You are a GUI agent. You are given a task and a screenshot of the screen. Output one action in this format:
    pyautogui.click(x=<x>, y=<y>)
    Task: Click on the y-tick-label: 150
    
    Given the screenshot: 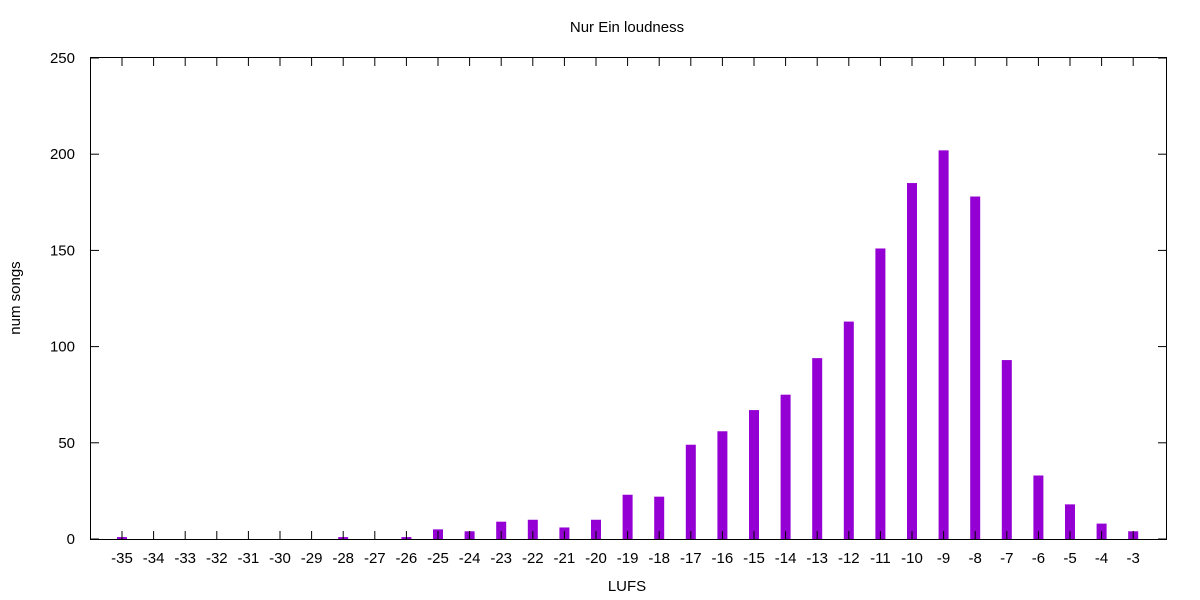 What is the action you would take?
    pyautogui.click(x=62, y=250)
    